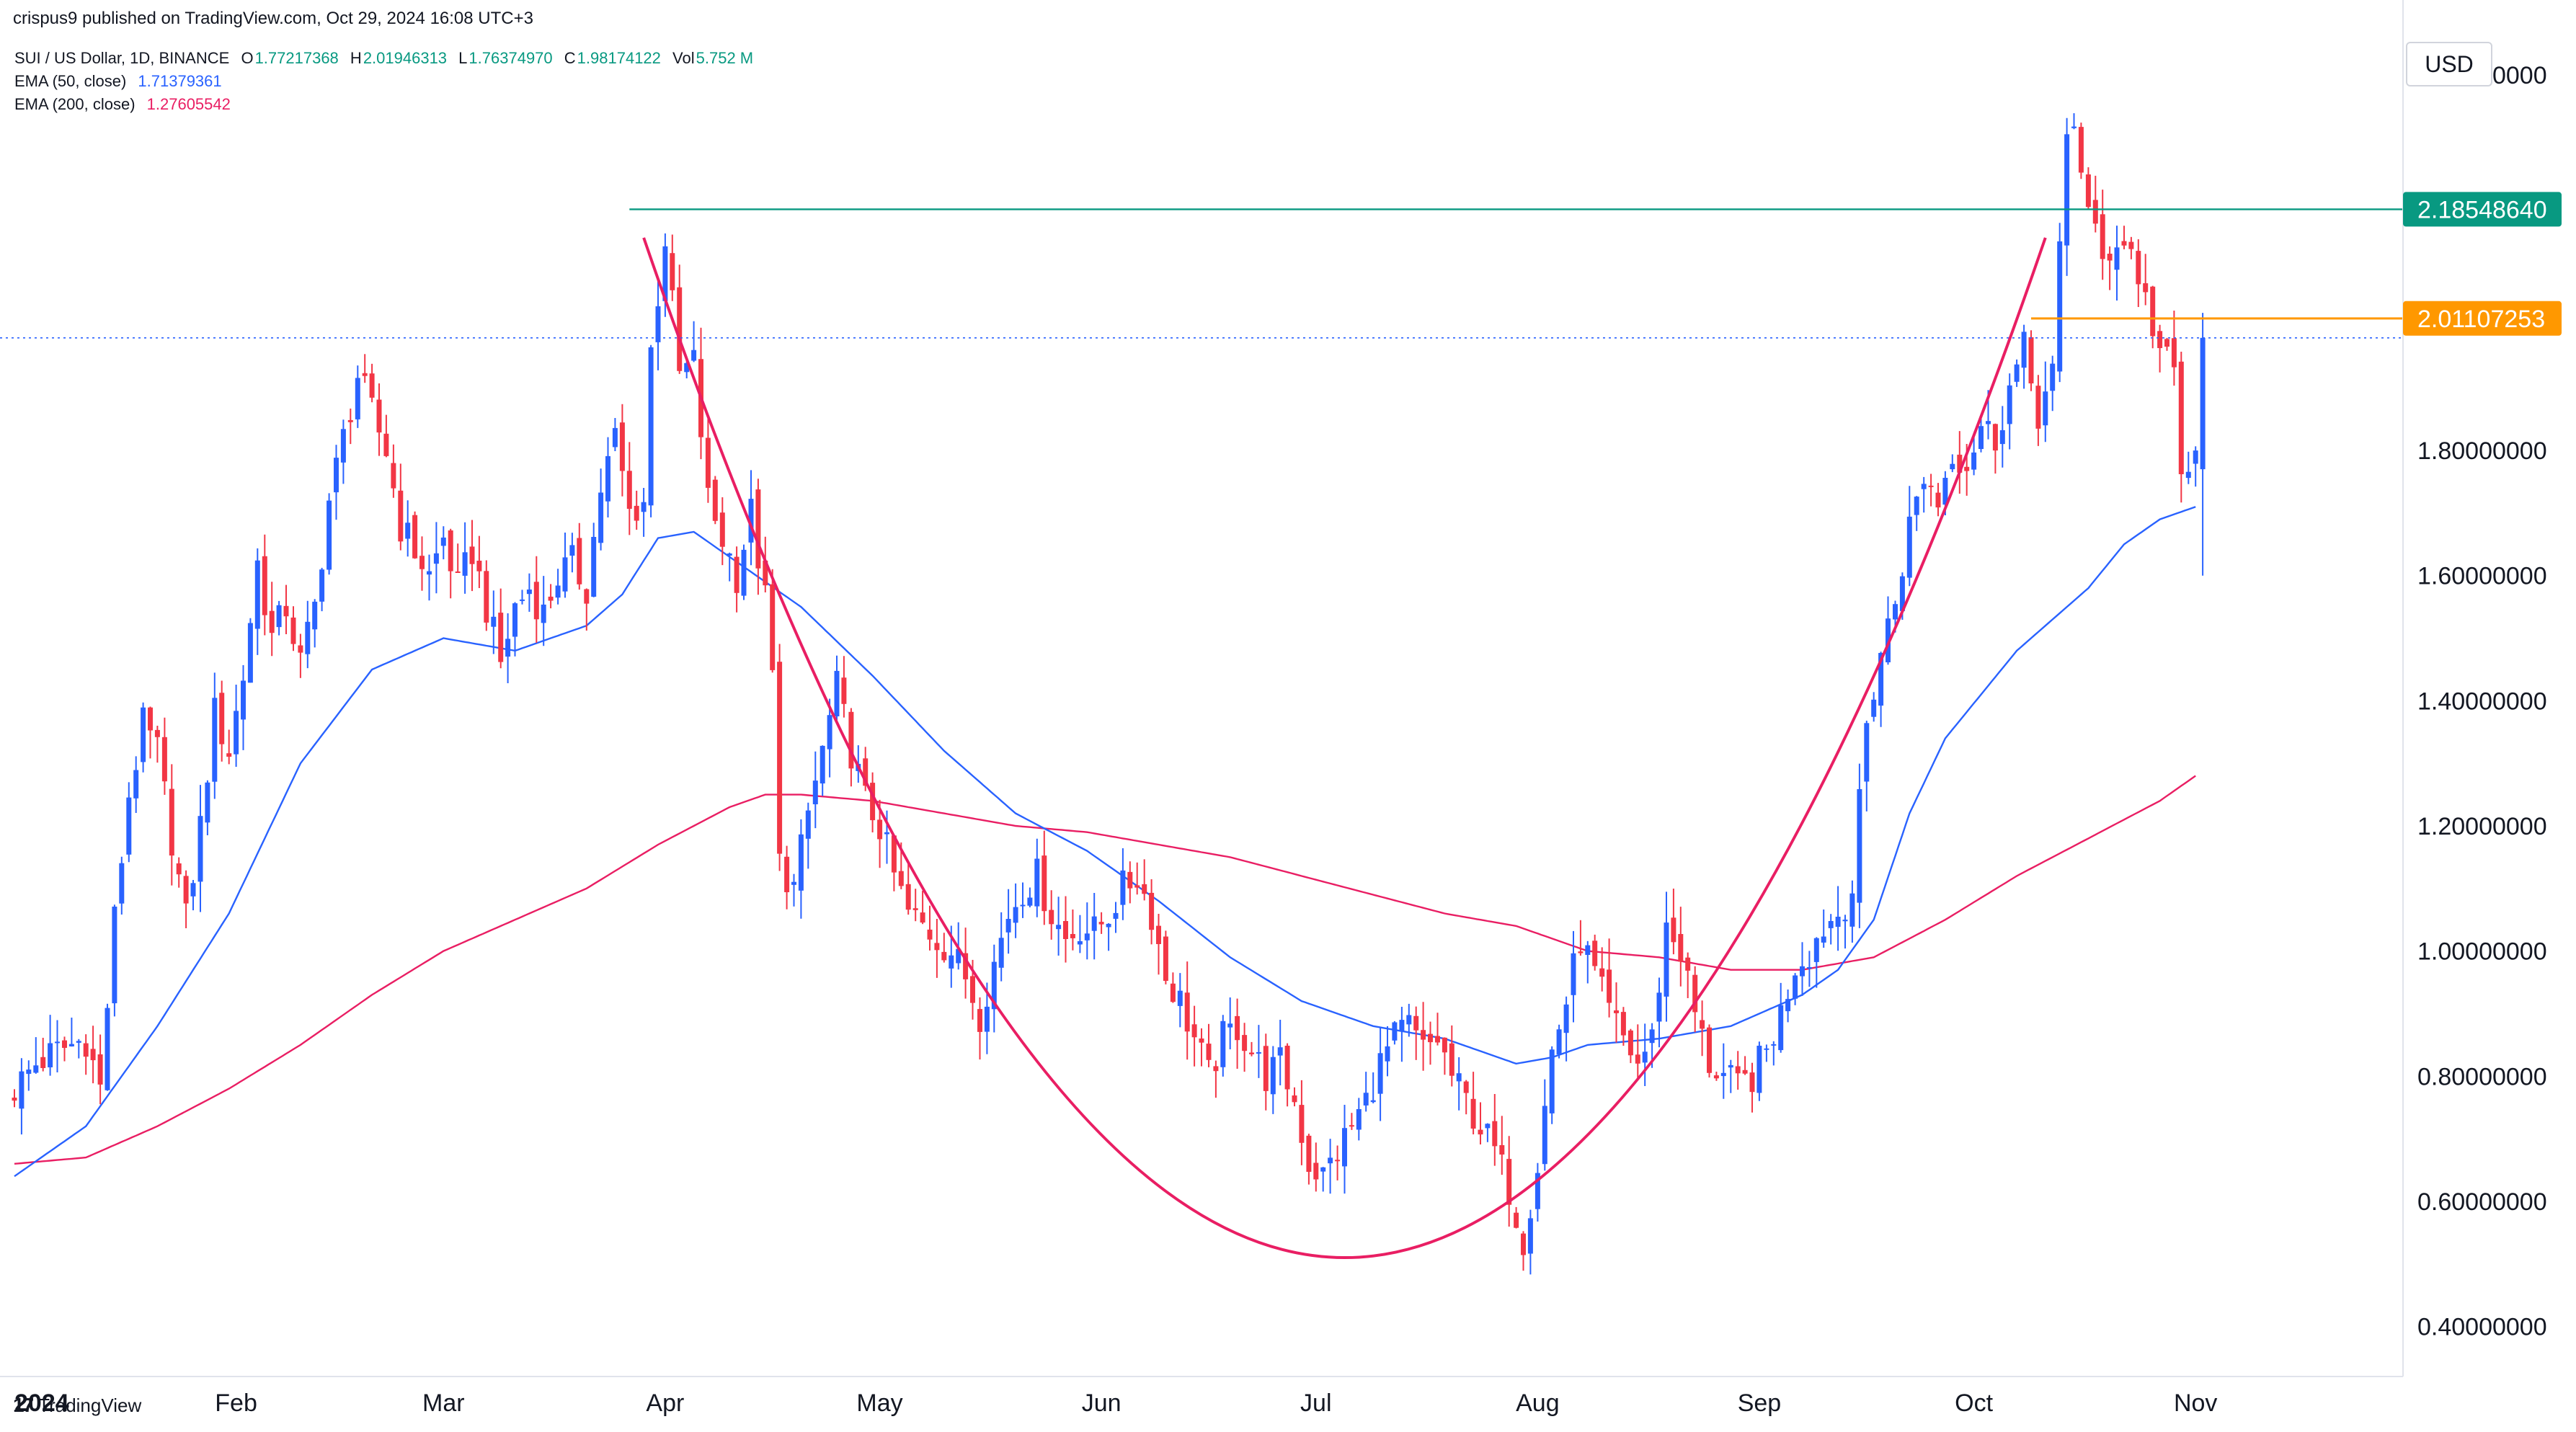 The width and height of the screenshot is (2576, 1432). Describe the element at coordinates (2481, 319) in the screenshot. I see `current-price-label: 2.01107253` at that location.